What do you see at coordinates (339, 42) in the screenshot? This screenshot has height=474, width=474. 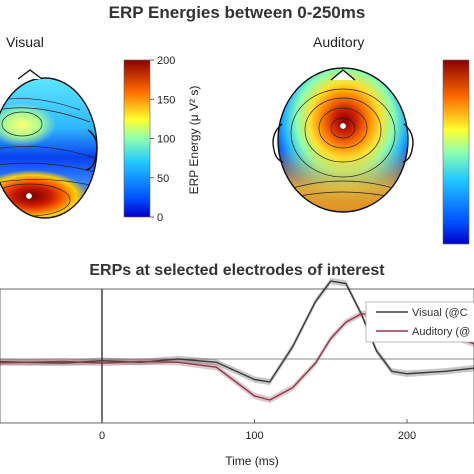 I see `map-label-auditory: Auditory` at bounding box center [339, 42].